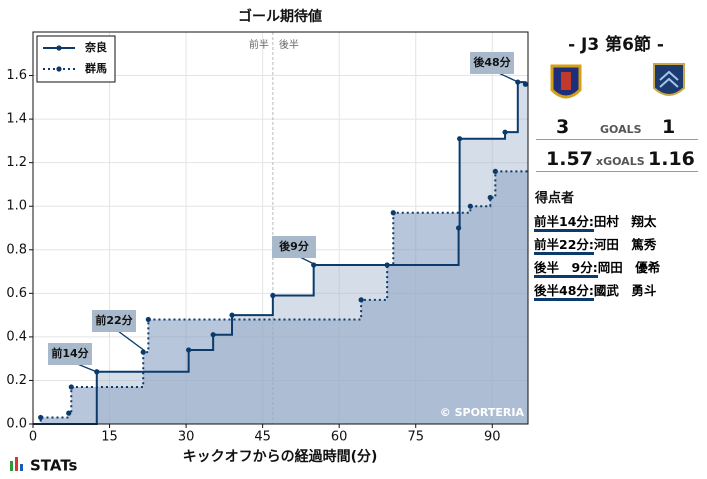 The width and height of the screenshot is (707, 479). Describe the element at coordinates (280, 16) in the screenshot. I see `chart-title: ゴール期待値` at that location.